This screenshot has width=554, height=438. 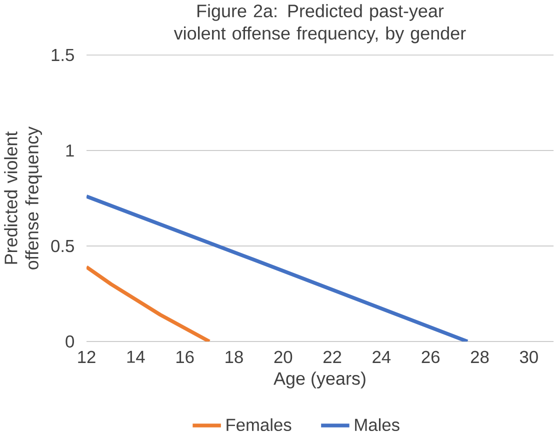 What do you see at coordinates (320, 24) in the screenshot?
I see `chart-title: Figure 2a: Predicted past-year violent offense frequency, by gender` at bounding box center [320, 24].